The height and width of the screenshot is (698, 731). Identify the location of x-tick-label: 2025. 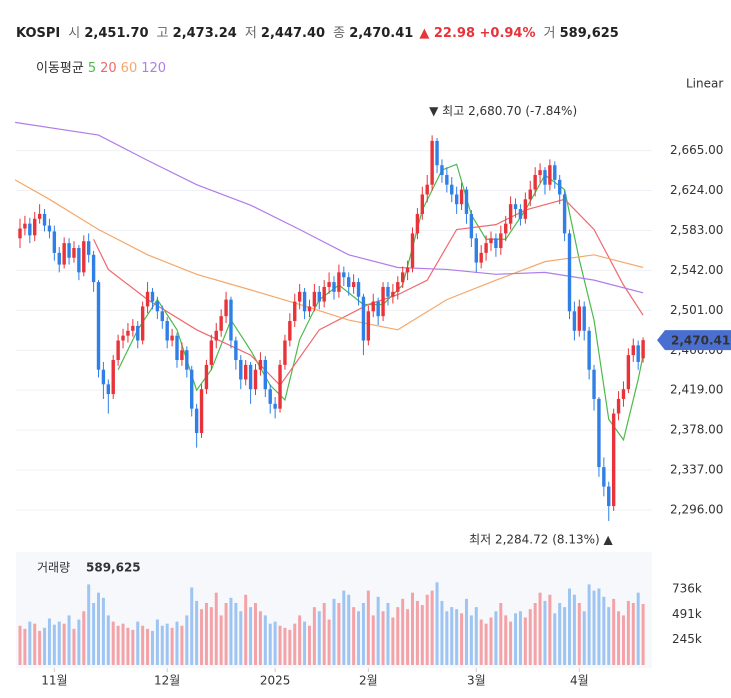
(275, 681).